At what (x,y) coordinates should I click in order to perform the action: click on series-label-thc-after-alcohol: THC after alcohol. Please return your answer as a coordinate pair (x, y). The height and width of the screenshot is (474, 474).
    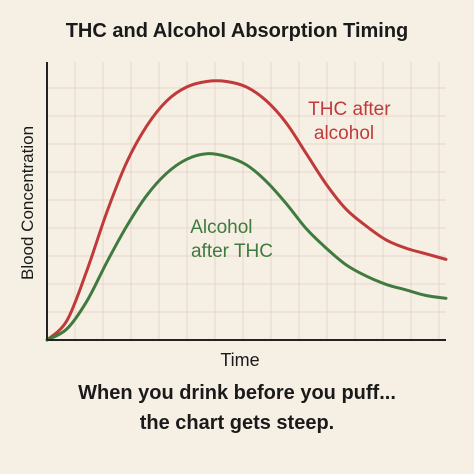
    Looking at the image, I should click on (352, 121).